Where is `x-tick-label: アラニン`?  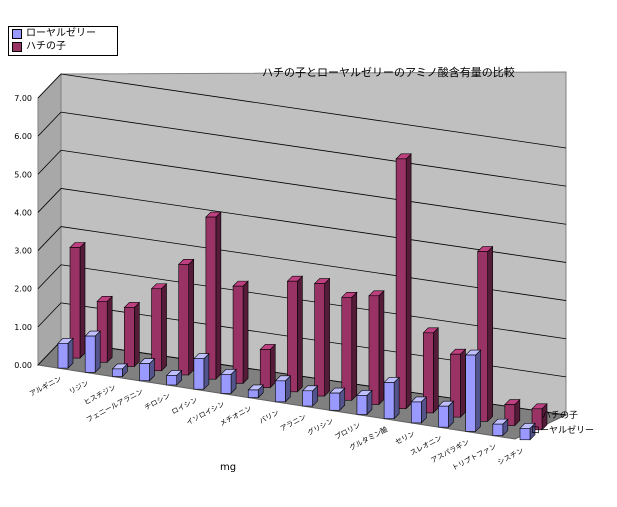
x-tick-label: アラニン is located at coordinates (293, 423).